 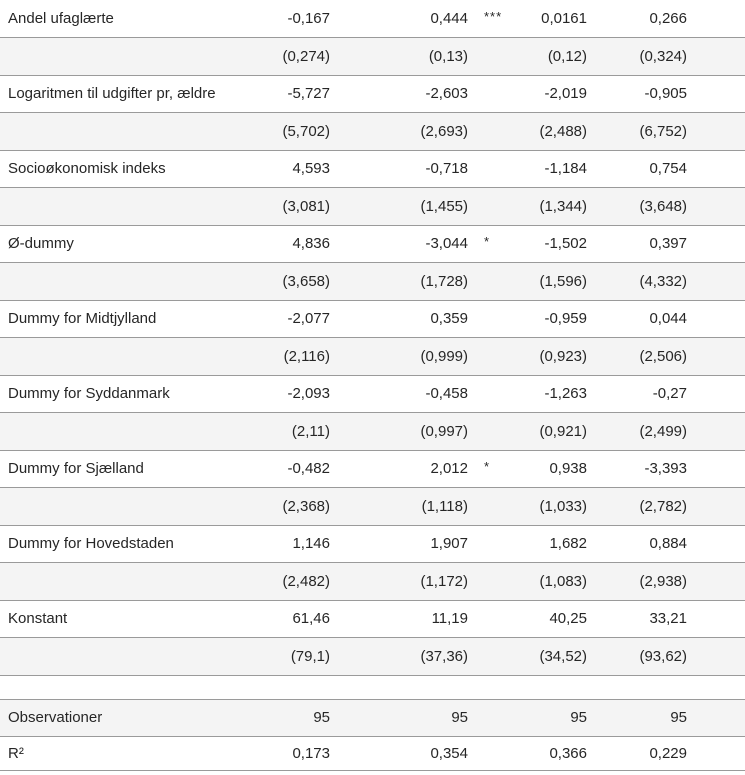 I want to click on table-row: (79,1) (37,36) (34,52) (93,62), so click(x=372, y=656).